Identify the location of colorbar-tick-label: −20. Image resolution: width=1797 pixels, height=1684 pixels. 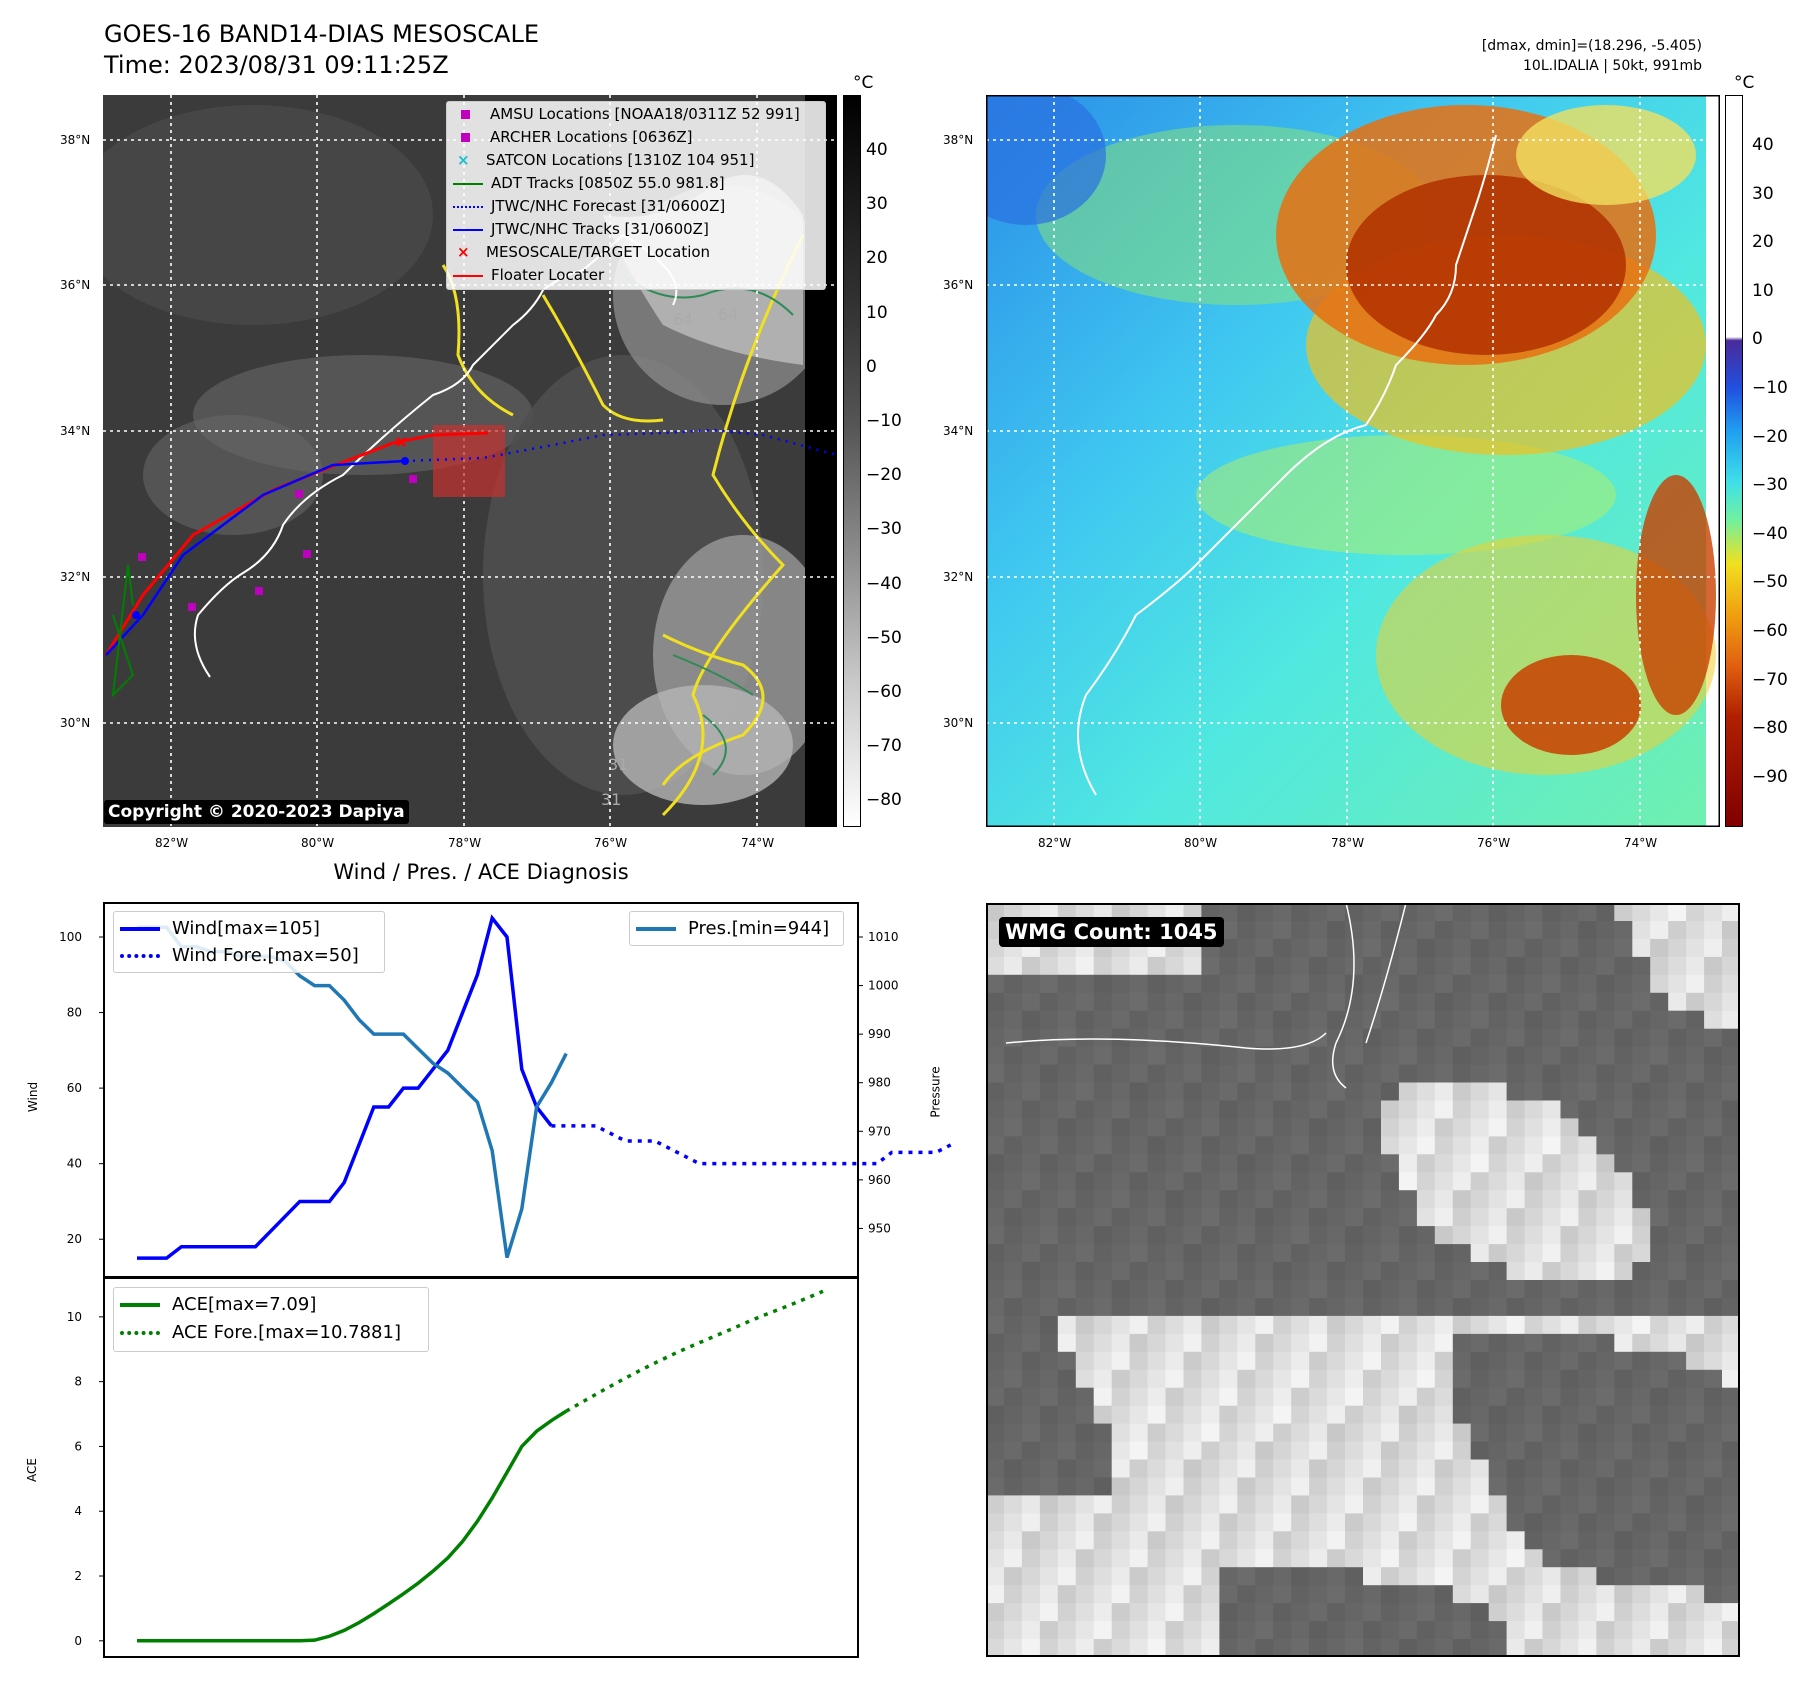
(884, 475).